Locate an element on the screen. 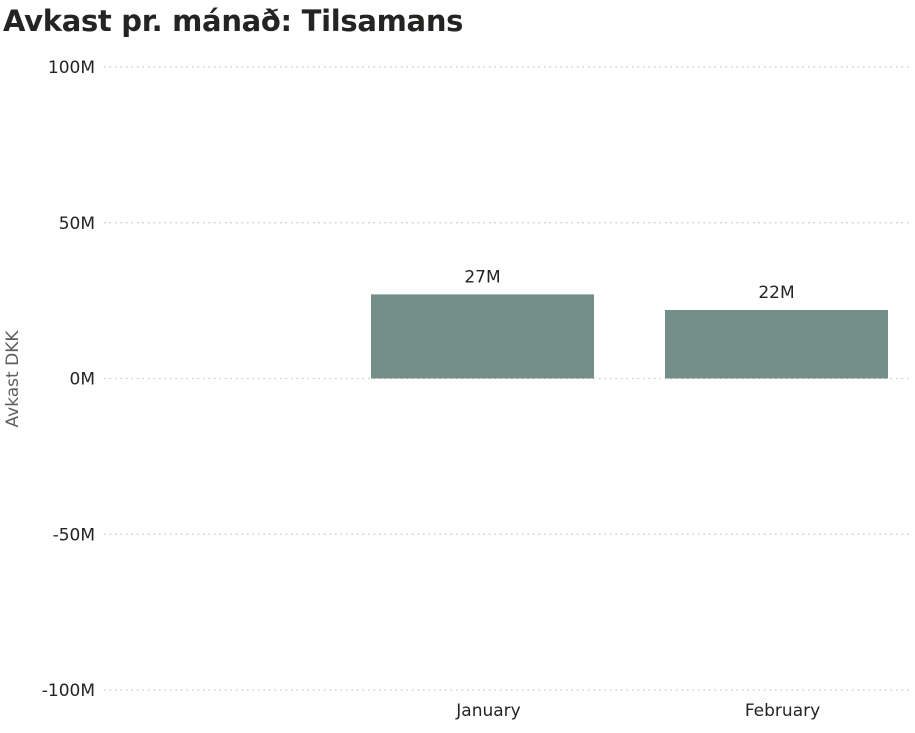  bars is located at coordinates (629, 336).